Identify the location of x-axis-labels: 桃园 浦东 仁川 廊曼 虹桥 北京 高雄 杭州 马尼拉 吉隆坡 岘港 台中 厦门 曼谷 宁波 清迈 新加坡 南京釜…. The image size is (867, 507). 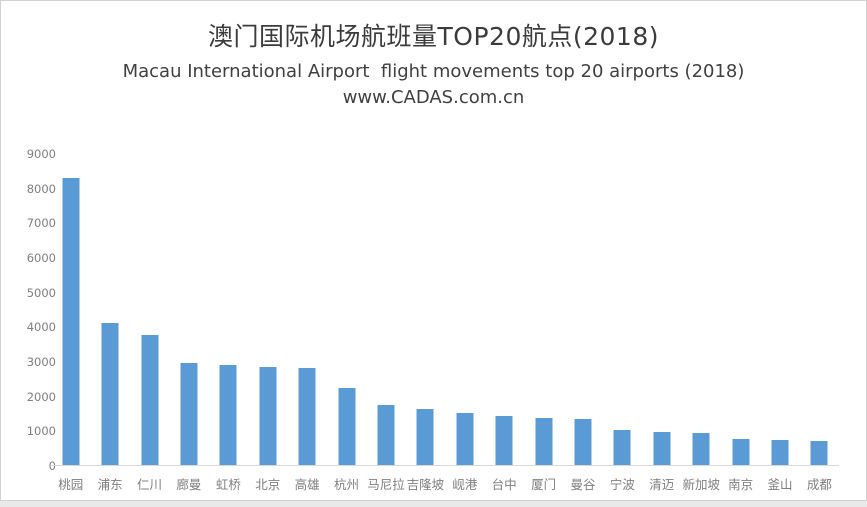
(445, 483).